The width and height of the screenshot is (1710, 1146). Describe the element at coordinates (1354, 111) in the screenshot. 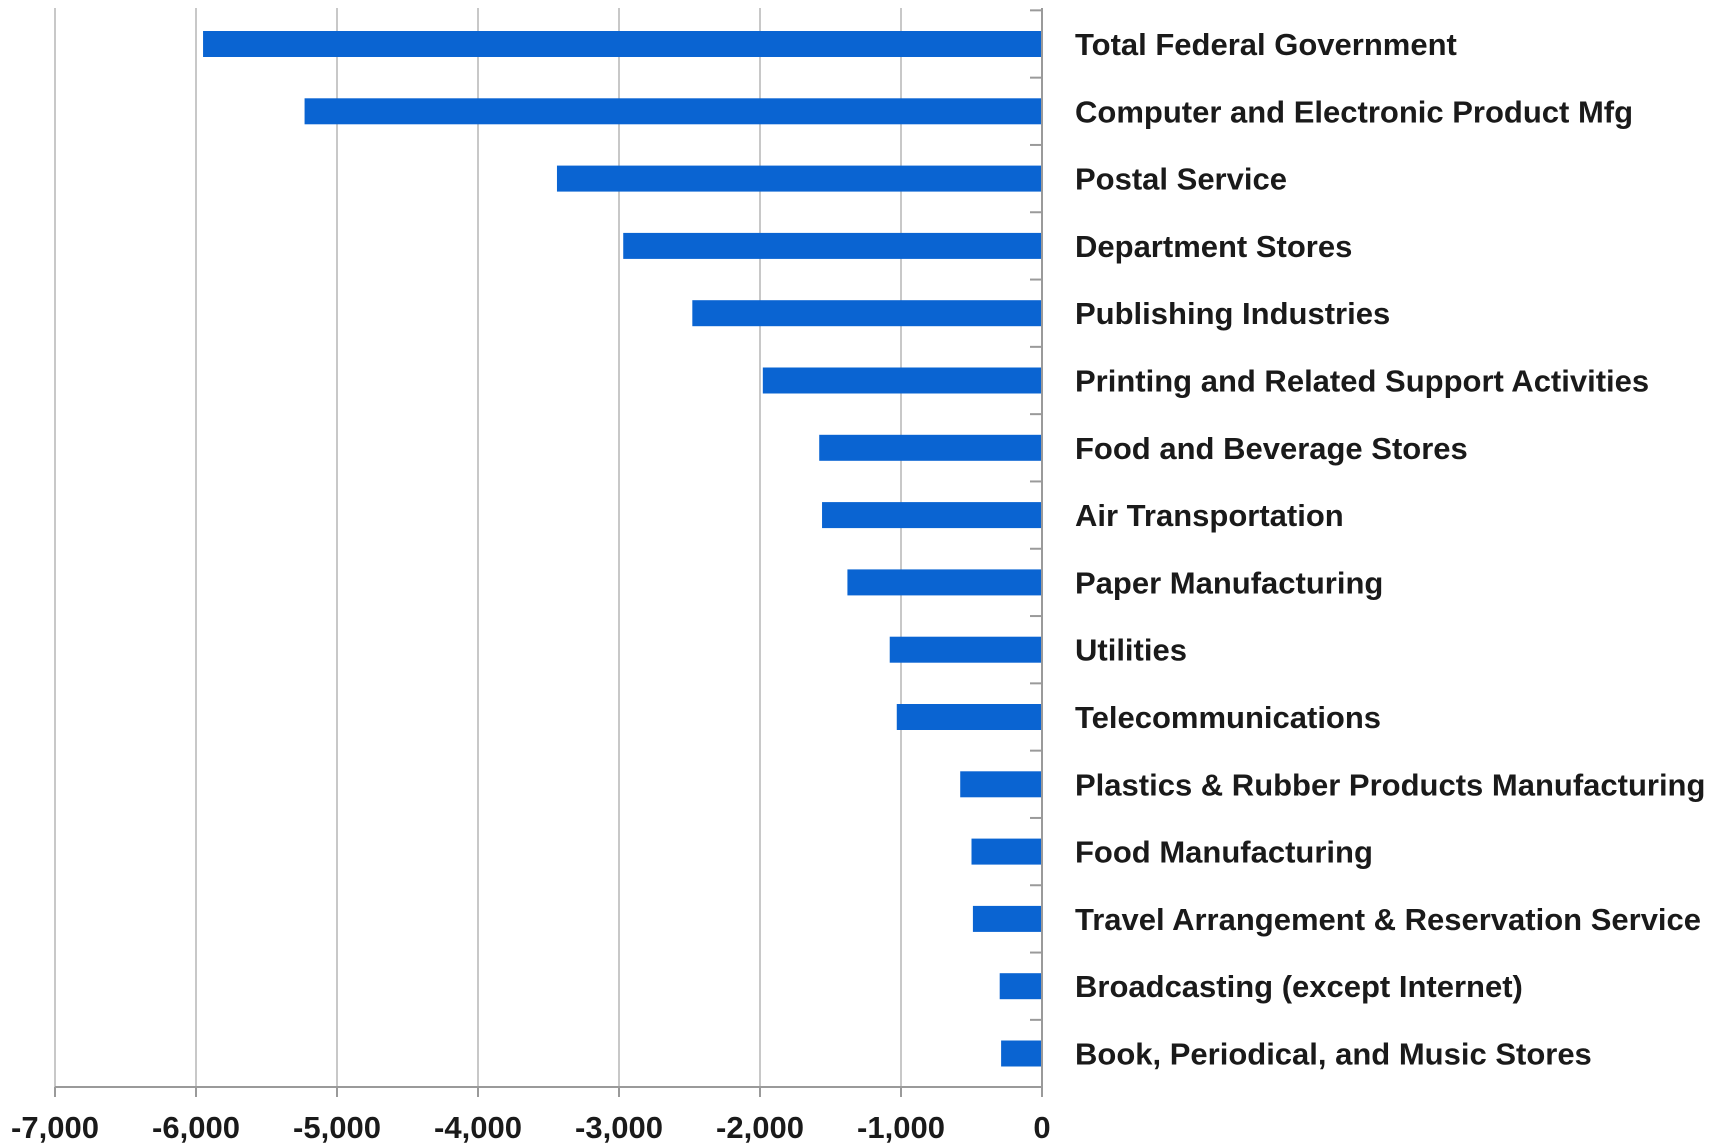

I see `category-label: Computer and Electronic Product Mfg` at that location.